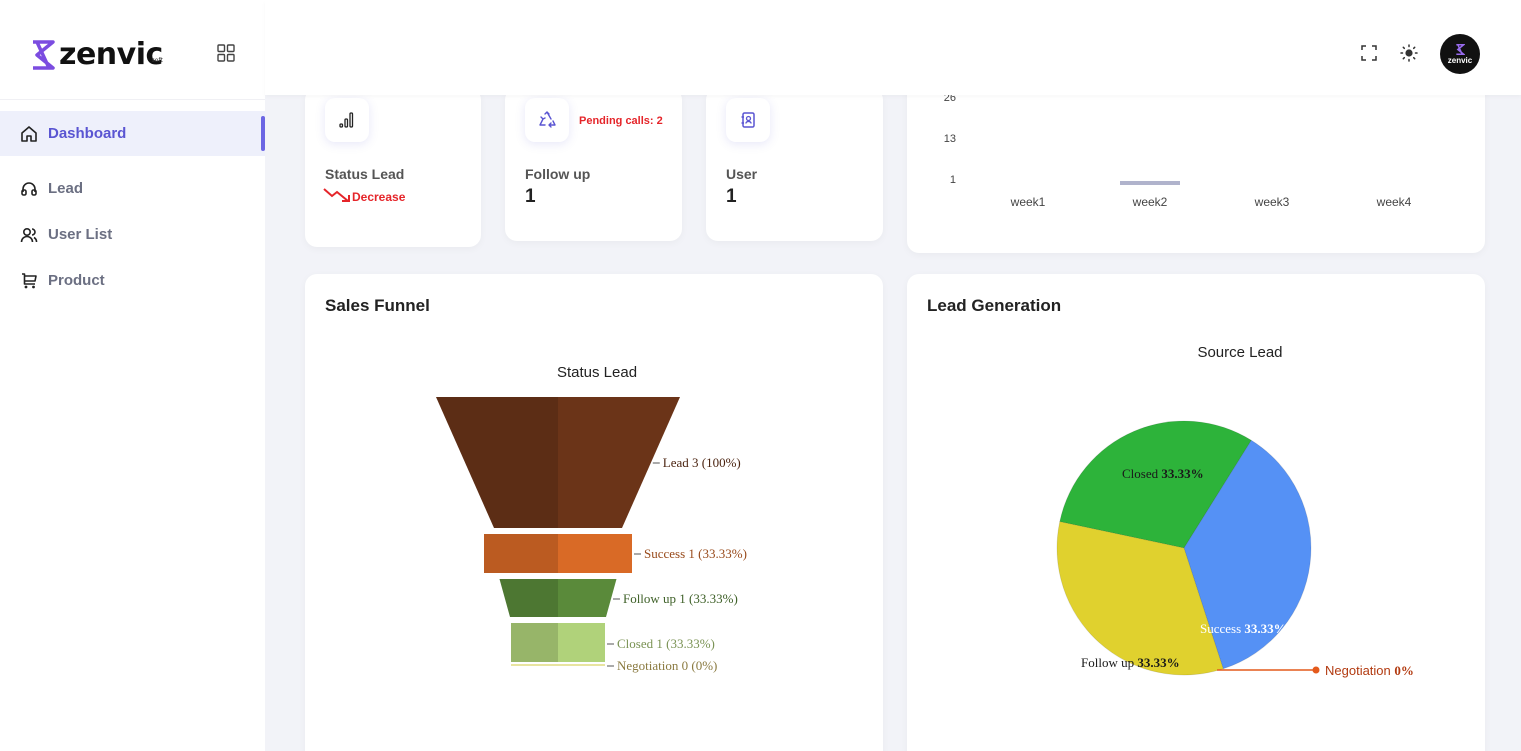  What do you see at coordinates (1409, 53) in the screenshot?
I see `sun-icon` at bounding box center [1409, 53].